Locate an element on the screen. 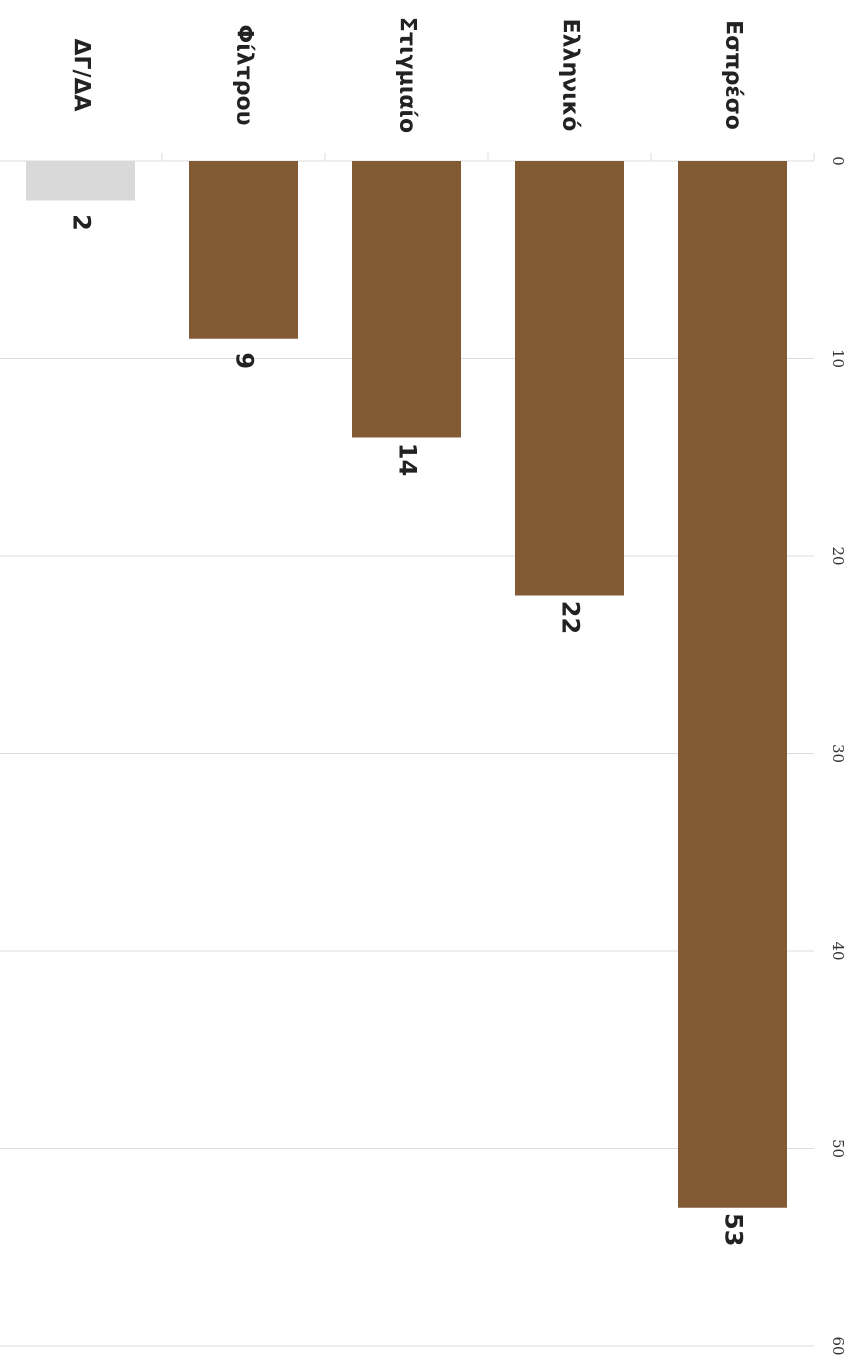  axis-tick-label: 50 is located at coordinates (838, 1148).